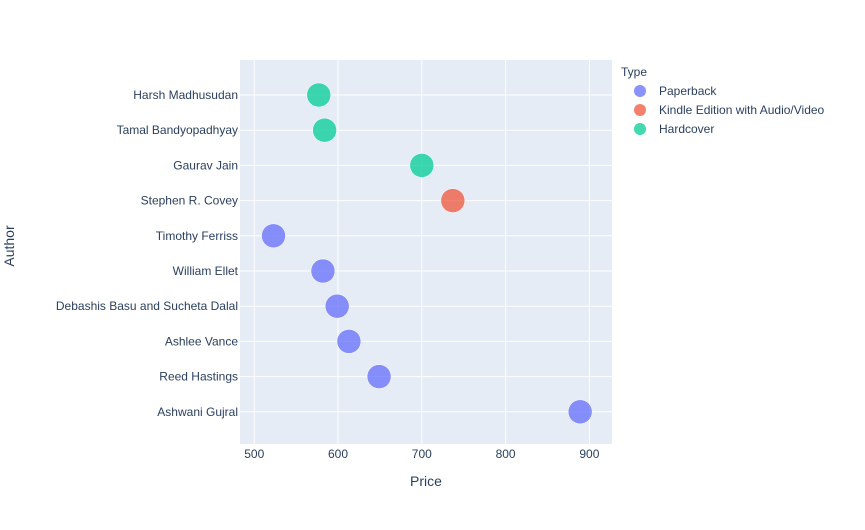  Describe the element at coordinates (742, 110) in the screenshot. I see `legend-label: Kindle Edition with Audio/Video` at that location.